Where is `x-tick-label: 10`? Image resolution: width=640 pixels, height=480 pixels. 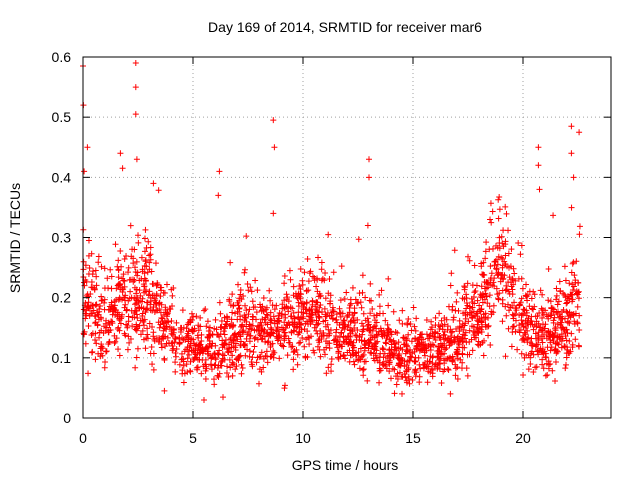 x-tick-label: 10 is located at coordinates (303, 438).